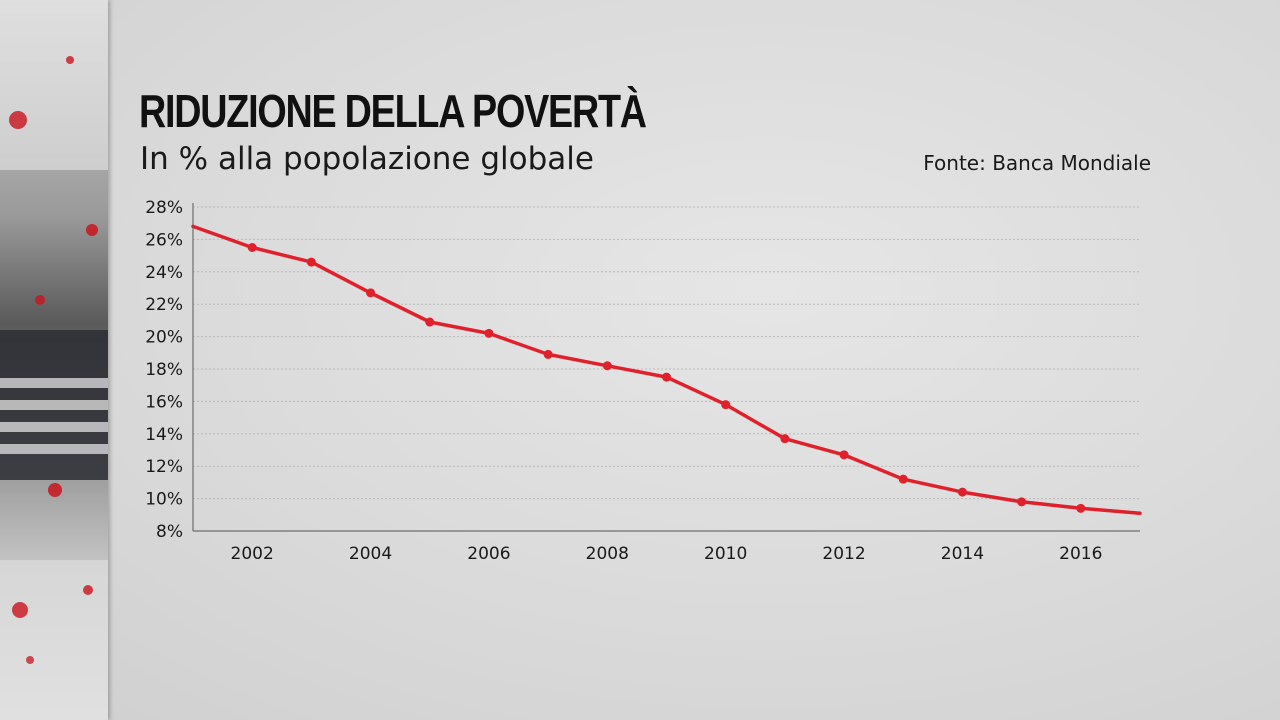 Image resolution: width=1280 pixels, height=720 pixels. Describe the element at coordinates (311, 262) in the screenshot. I see `data-point-2003` at that location.